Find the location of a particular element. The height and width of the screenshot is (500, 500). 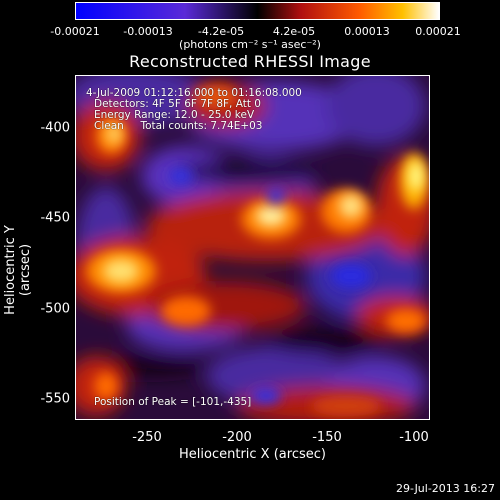

peak-position: Position of Peak = [-101,-435] is located at coordinates (173, 402).